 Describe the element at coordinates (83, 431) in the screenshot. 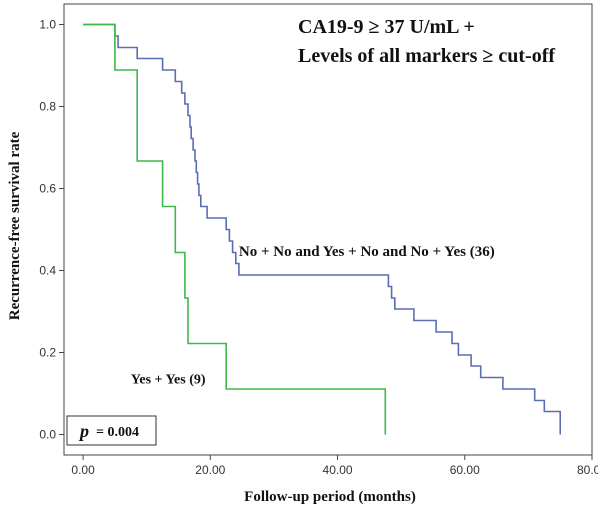

I see `p-value-symbol: p` at that location.